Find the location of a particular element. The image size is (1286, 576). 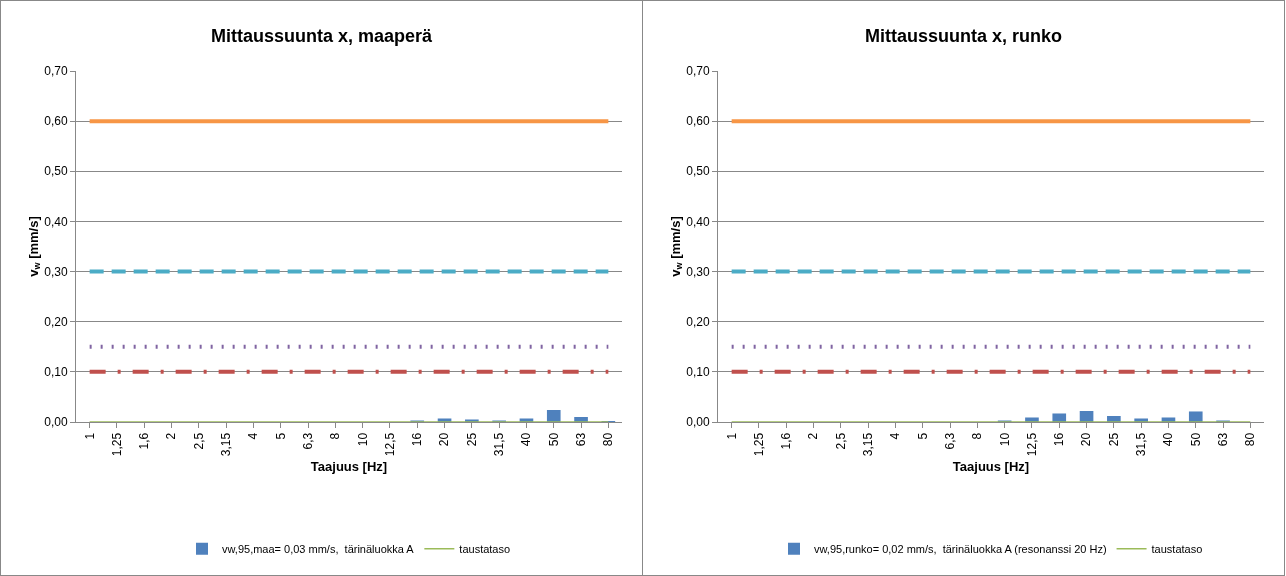

chart-title: Mittaussuunta x, runko is located at coordinates (963, 36).